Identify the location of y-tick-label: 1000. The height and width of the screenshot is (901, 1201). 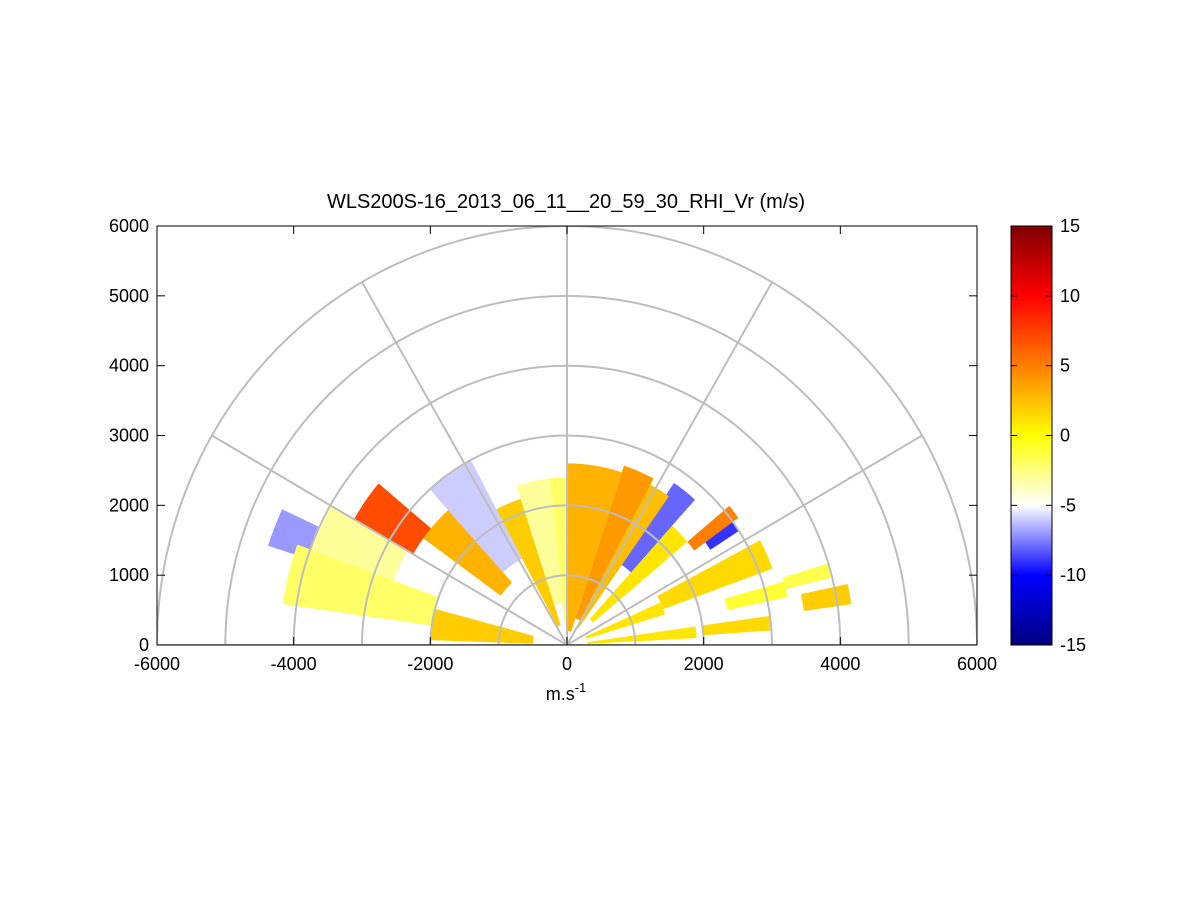
(129, 575).